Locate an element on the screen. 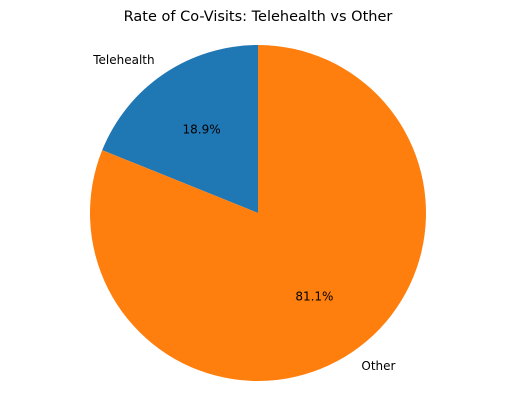 This screenshot has height=409, width=515. slice-label-telehealth: Telehealth is located at coordinates (123, 60).